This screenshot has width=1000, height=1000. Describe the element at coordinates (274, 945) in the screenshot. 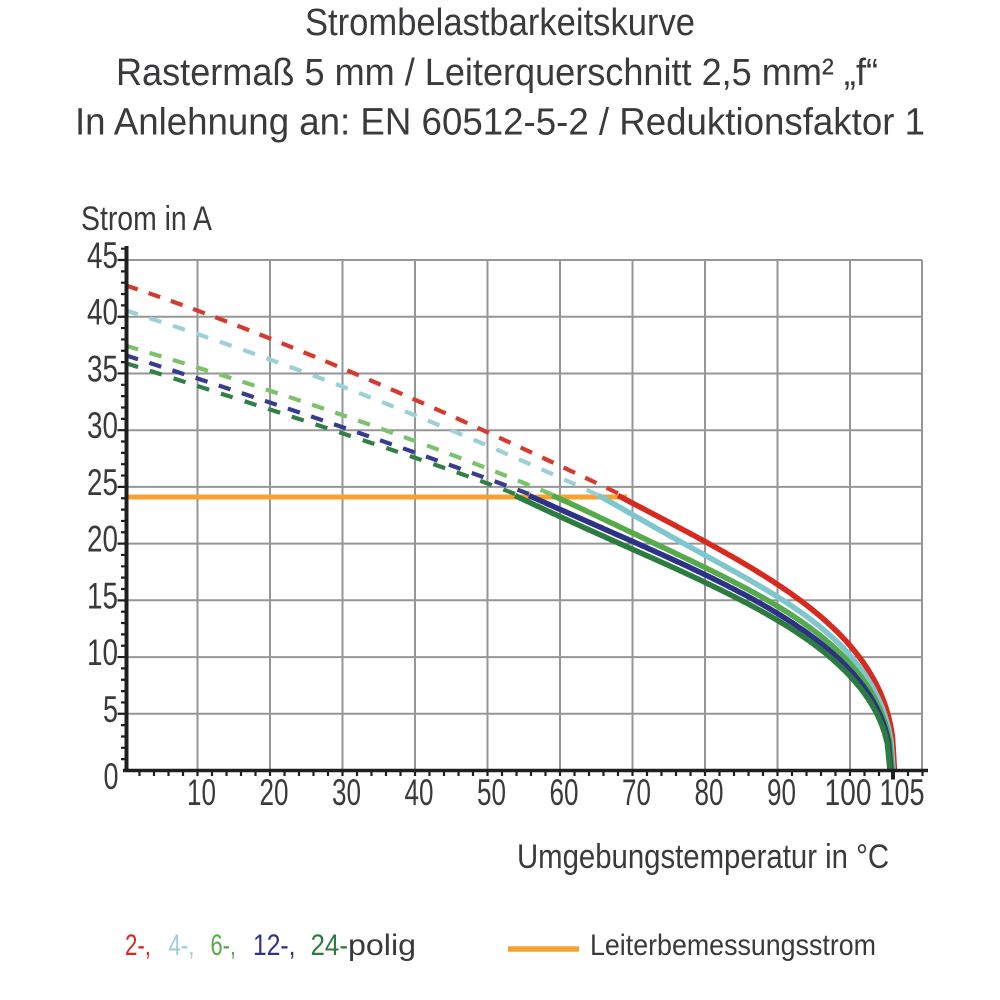

I see `svg-text: 12-,` at that location.